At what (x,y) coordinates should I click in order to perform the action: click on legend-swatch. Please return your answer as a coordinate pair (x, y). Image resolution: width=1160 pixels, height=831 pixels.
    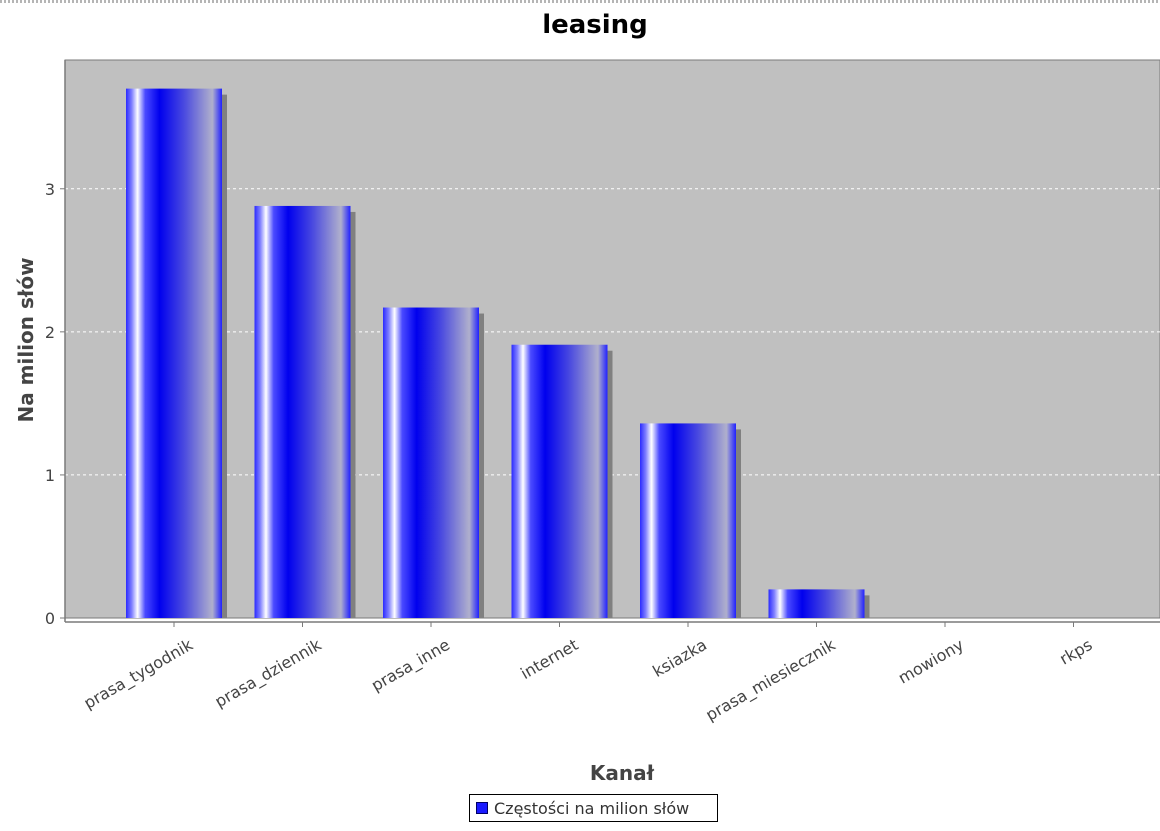
    Looking at the image, I should click on (482, 808).